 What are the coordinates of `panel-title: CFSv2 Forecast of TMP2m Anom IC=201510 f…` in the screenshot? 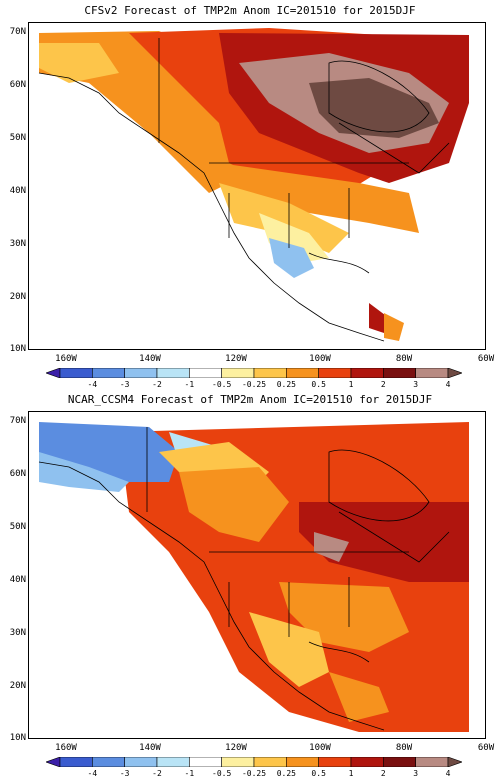 It's located at (250, 10).